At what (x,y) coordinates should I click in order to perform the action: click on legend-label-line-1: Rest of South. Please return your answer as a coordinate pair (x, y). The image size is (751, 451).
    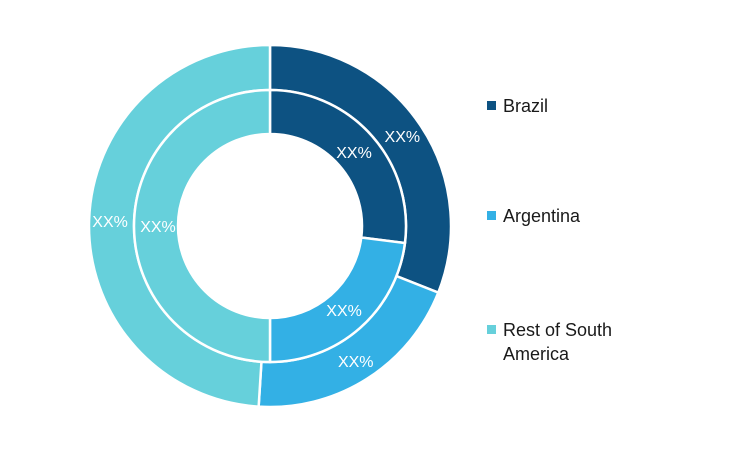
    Looking at the image, I should click on (558, 330).